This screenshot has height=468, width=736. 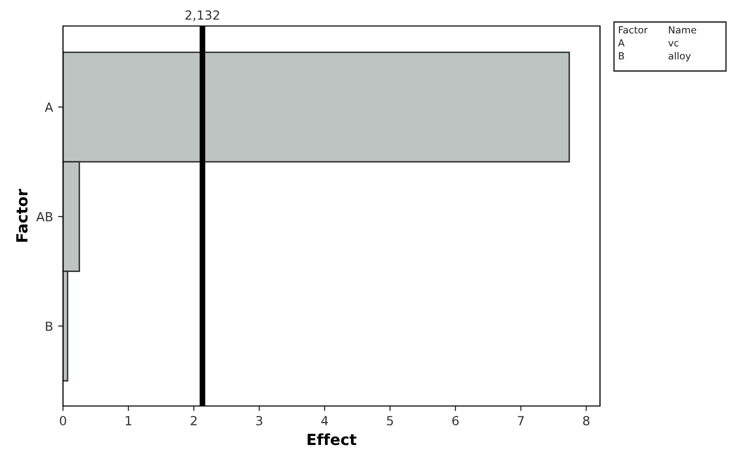 I want to click on text: alloy, so click(x=679, y=57).